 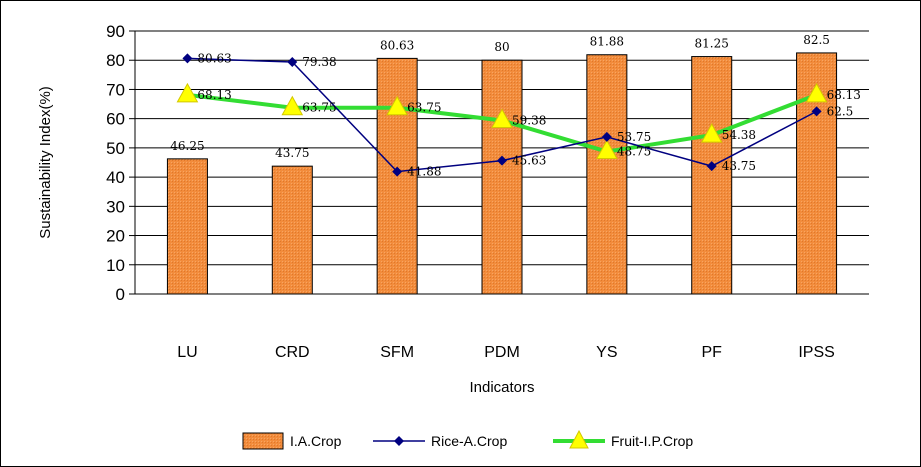 I want to click on legend-swatch-bar, so click(x=263, y=441).